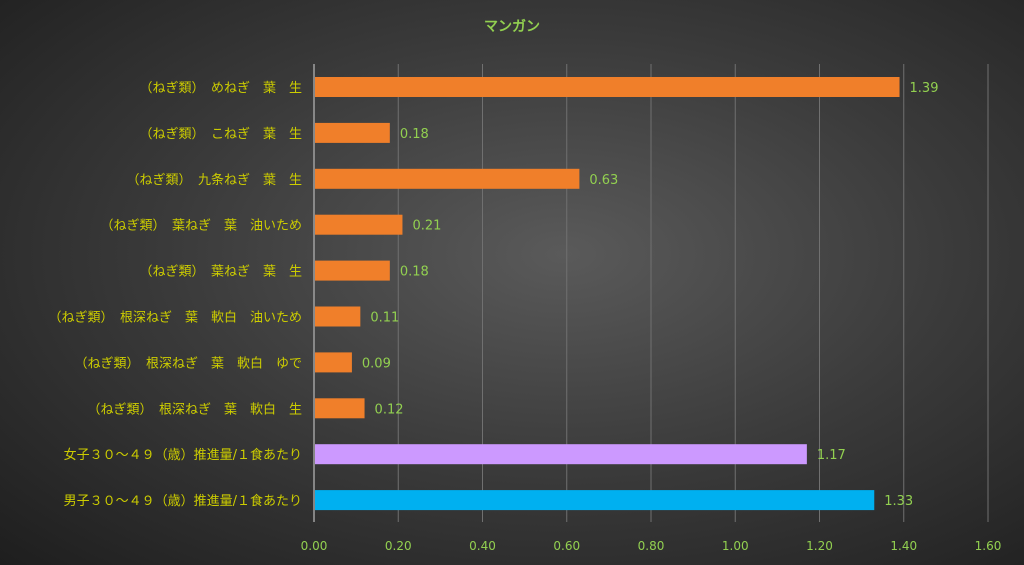 The height and width of the screenshot is (565, 1024). What do you see at coordinates (214, 180) in the screenshot?
I see `category-label: （ねぎ類） 九条ねぎ 葉 生` at bounding box center [214, 180].